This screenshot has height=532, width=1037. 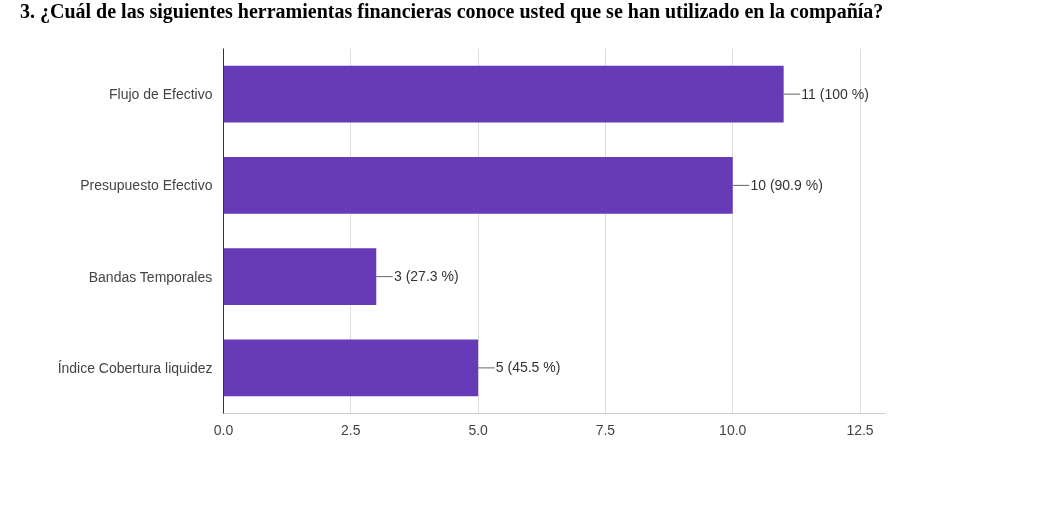 What do you see at coordinates (351, 429) in the screenshot?
I see `x-tick-label: 2.5` at bounding box center [351, 429].